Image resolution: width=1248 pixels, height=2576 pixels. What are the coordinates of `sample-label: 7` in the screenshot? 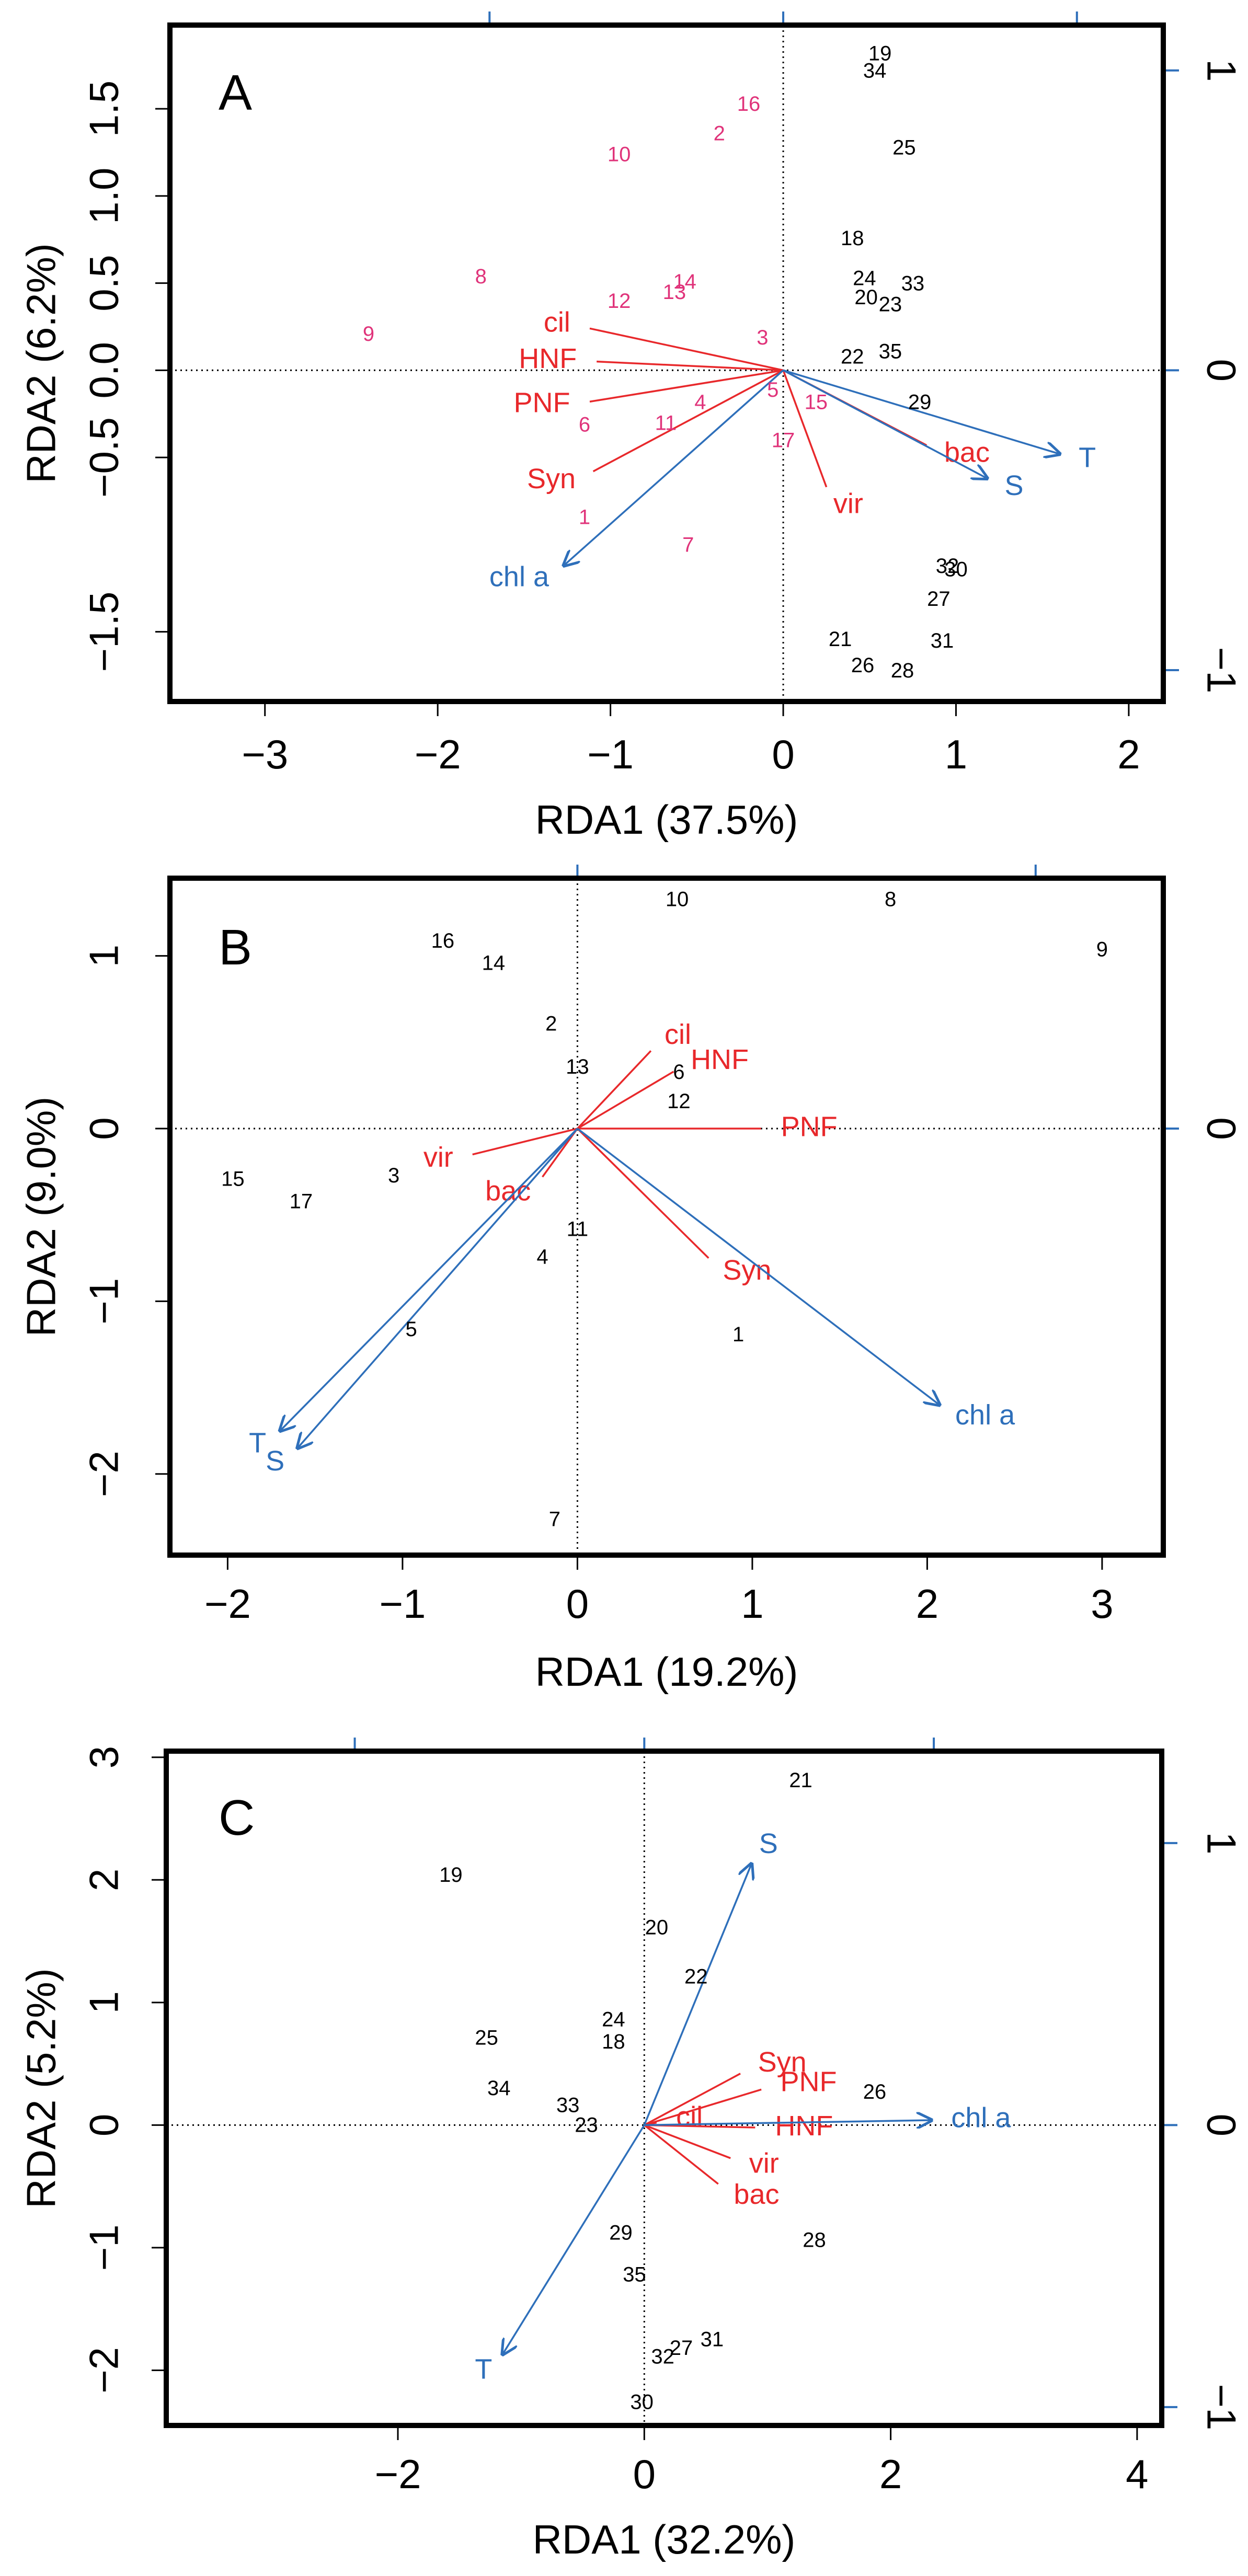 It's located at (554, 1519).